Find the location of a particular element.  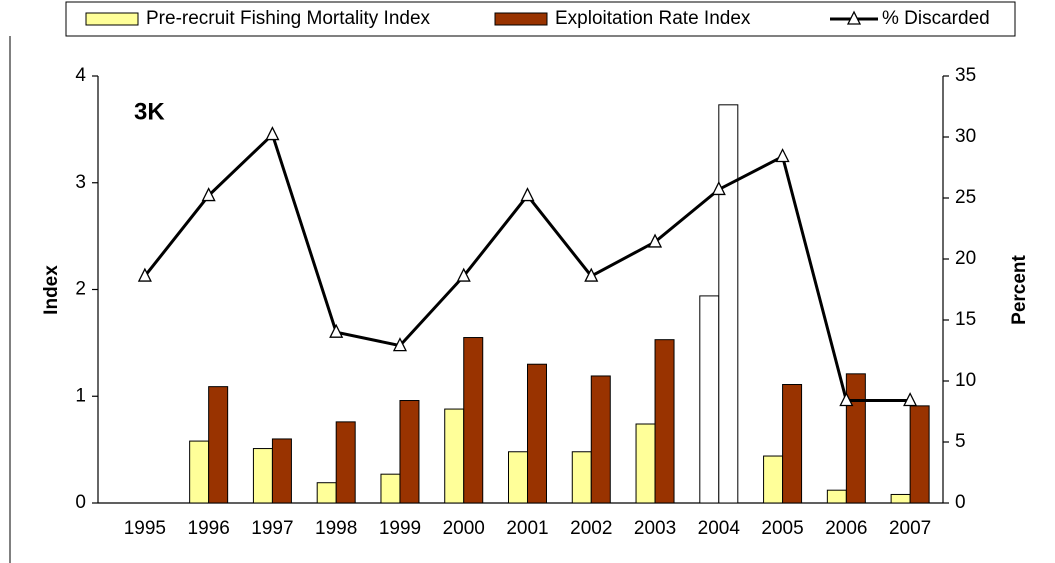

y2-tick-label: 35 is located at coordinates (965, 75).